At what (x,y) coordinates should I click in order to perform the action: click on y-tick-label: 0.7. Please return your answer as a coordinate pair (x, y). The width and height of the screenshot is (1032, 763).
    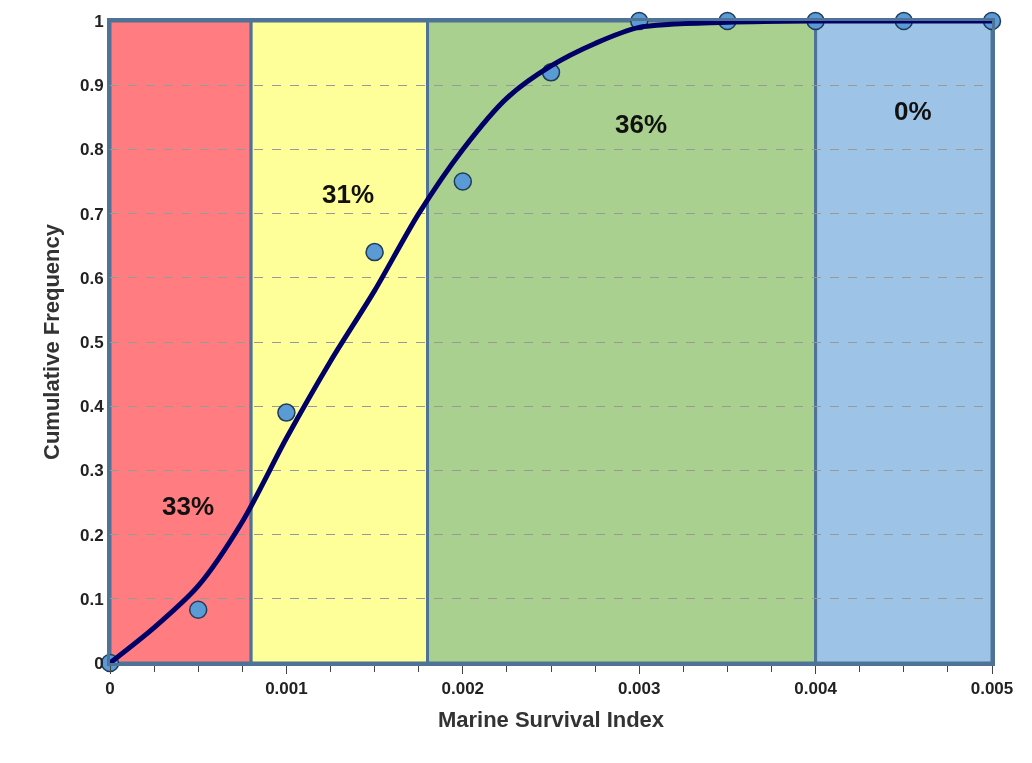
    Looking at the image, I should click on (91, 214).